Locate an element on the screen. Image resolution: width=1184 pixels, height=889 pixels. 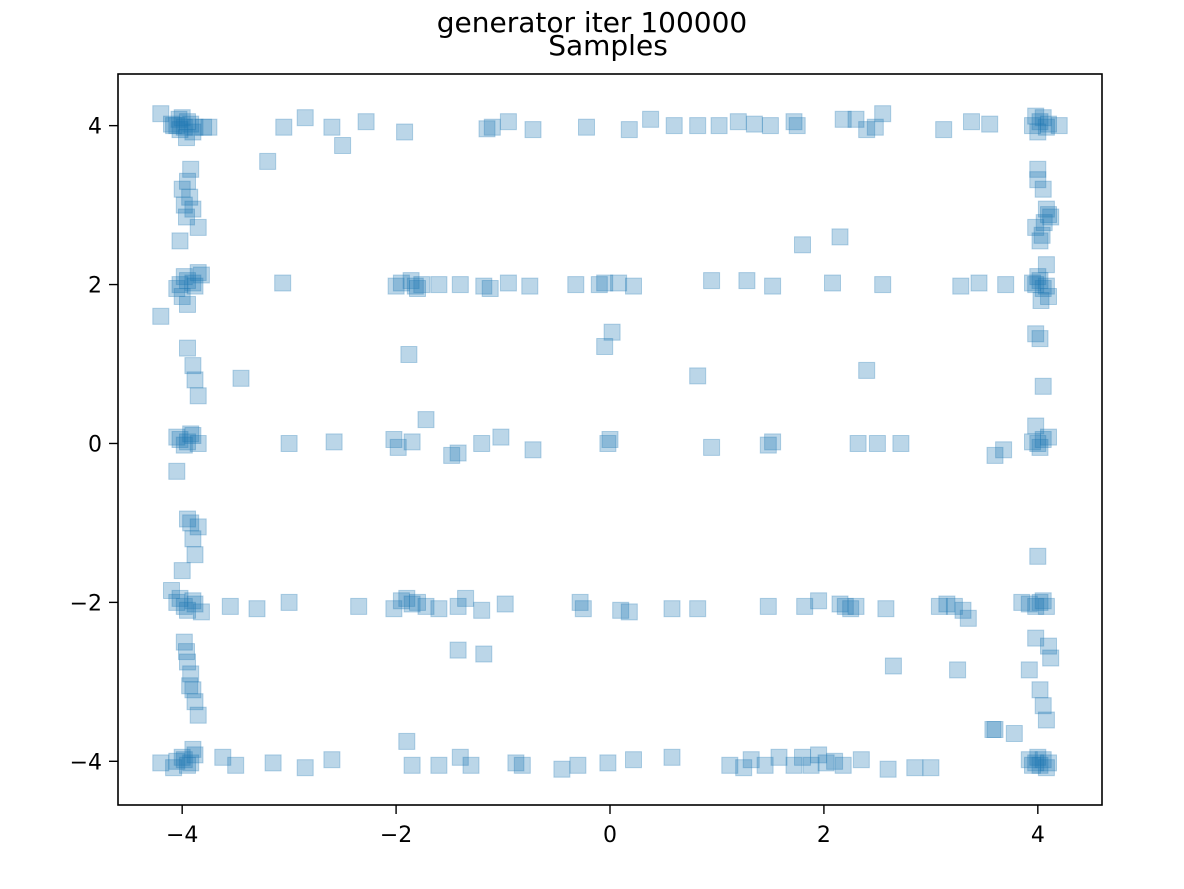
y-tick-label: 4 is located at coordinates (95, 127).